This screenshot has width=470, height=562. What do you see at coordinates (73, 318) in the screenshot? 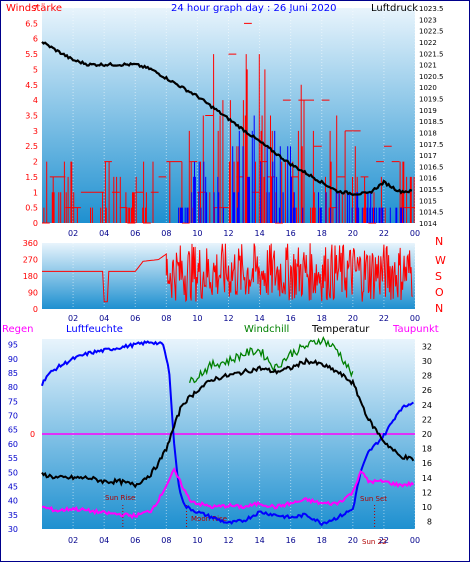
I see `direction-x-tick-label: 02` at bounding box center [73, 318].